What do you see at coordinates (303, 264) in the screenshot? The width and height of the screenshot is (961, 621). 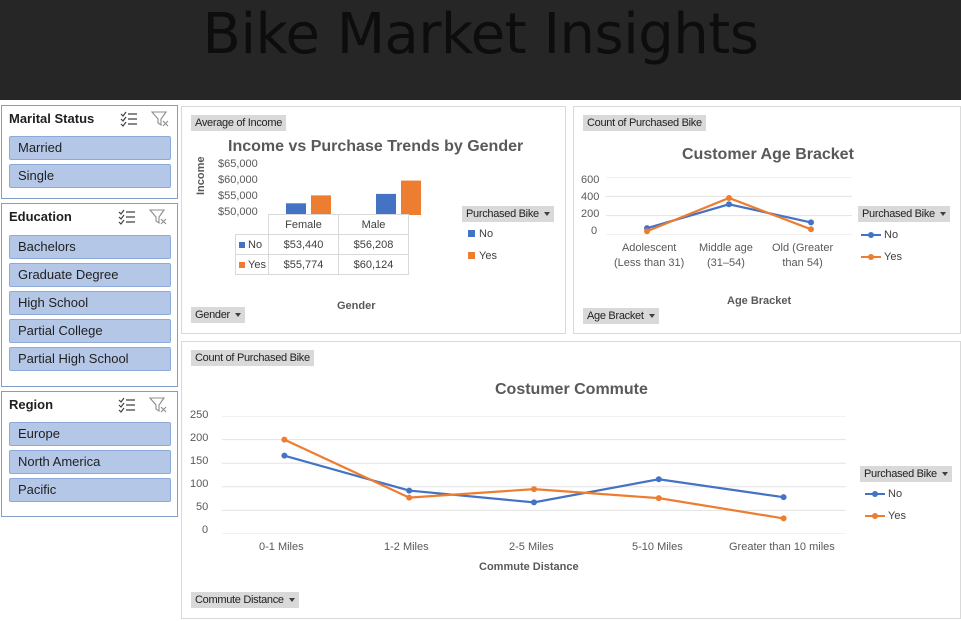 I see `data-label: $55,774` at bounding box center [303, 264].